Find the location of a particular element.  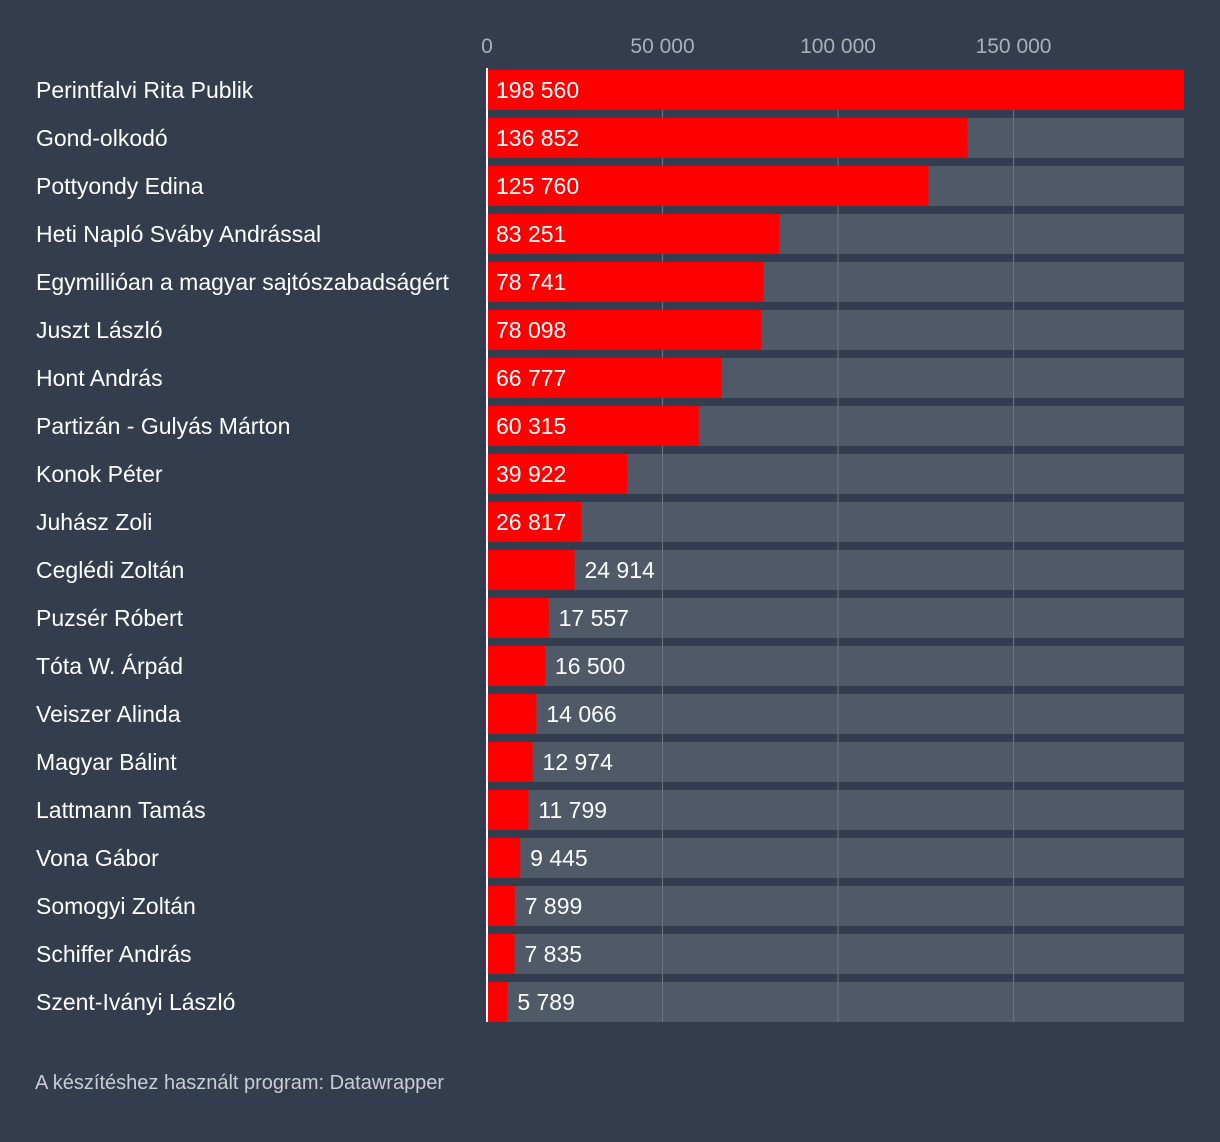

category-label: Pottyondy Edina is located at coordinates (120, 186).